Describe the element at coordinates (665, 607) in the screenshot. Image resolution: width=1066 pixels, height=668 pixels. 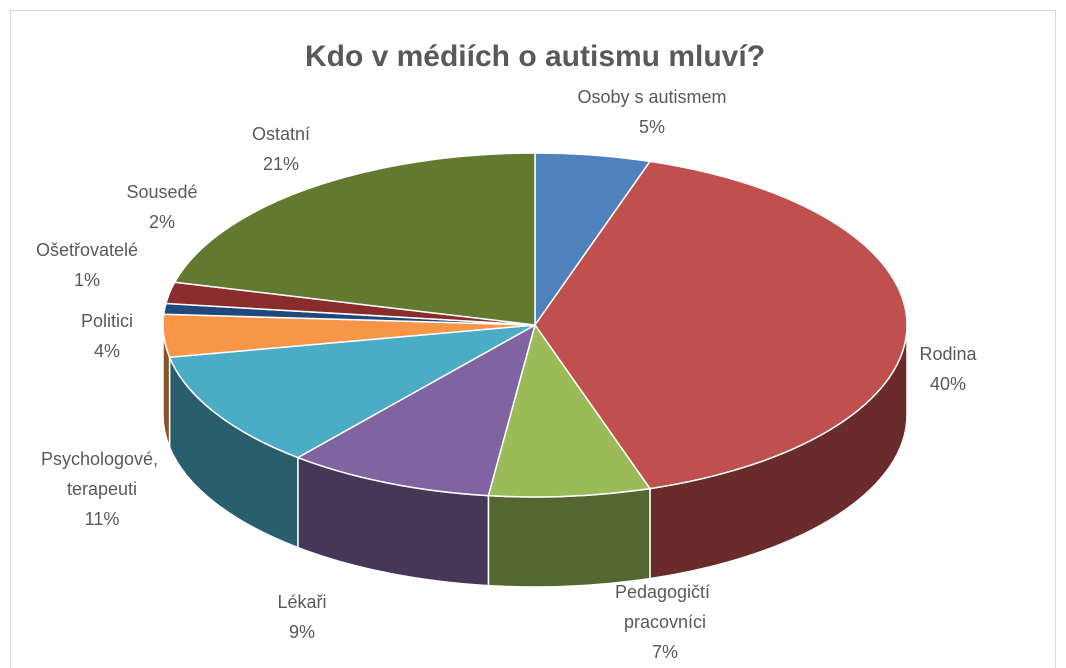
I see `data-label-category: Pedagogičtí pracovníci` at that location.